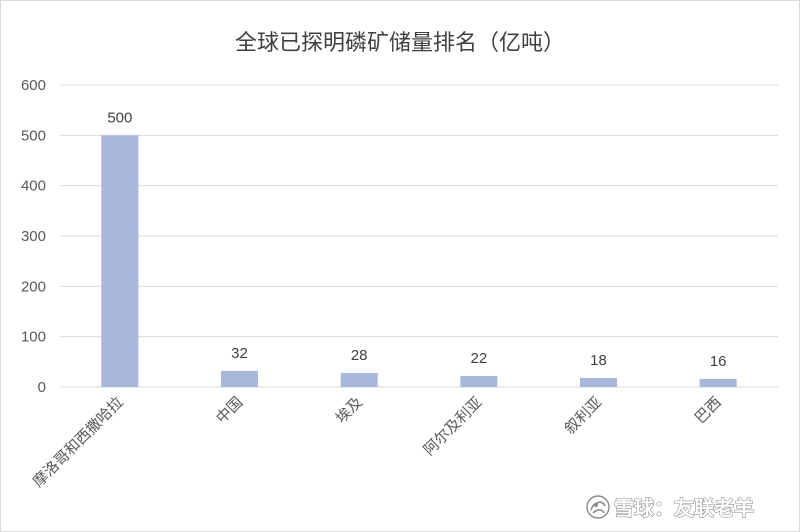 The image size is (800, 532). I want to click on y-tick-label-200: 200, so click(33, 286).